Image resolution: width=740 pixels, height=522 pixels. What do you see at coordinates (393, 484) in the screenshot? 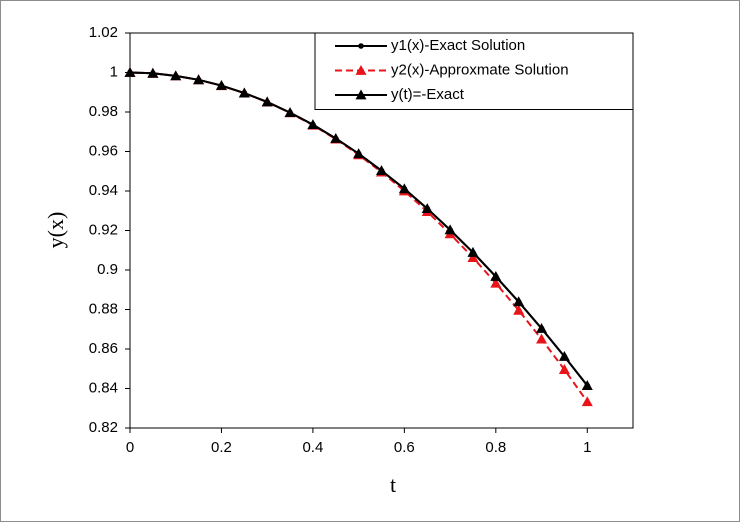
I see `x-axis-label: t` at bounding box center [393, 484].